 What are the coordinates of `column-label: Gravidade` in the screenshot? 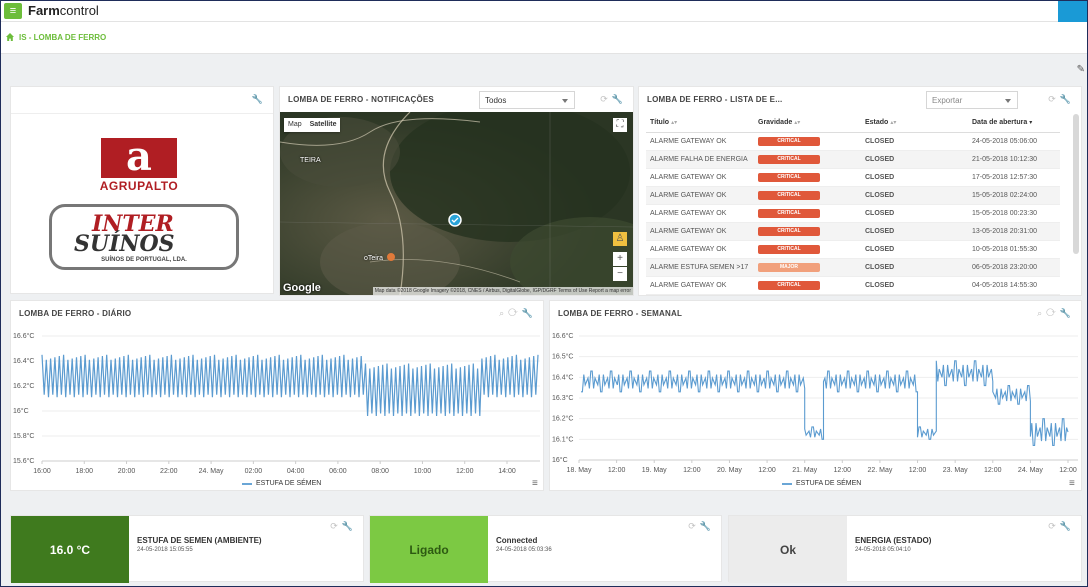 It's located at (775, 123).